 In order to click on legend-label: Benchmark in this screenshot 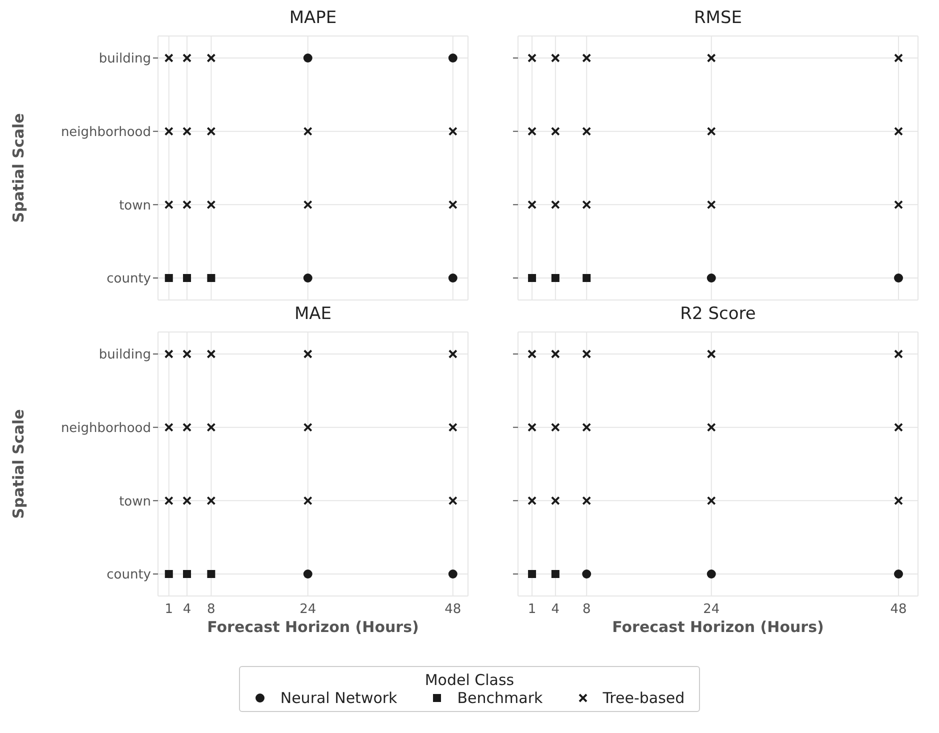, I will do `click(500, 698)`.